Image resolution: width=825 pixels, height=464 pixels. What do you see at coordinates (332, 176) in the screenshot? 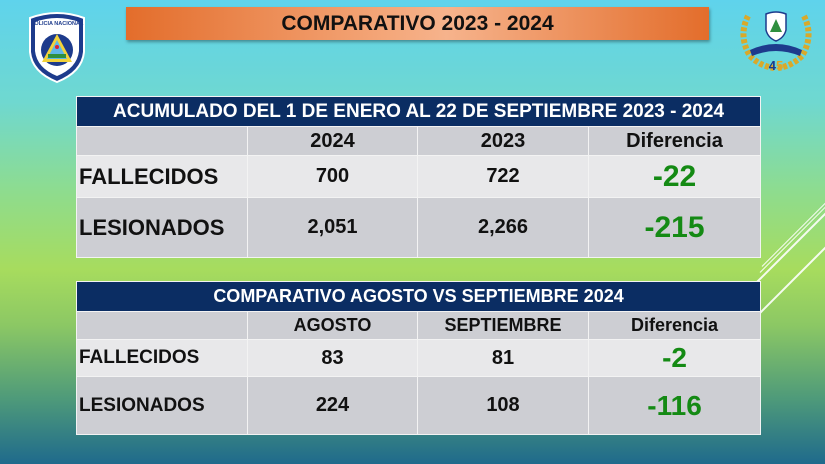
I see `cell-2024: 700` at bounding box center [332, 176].